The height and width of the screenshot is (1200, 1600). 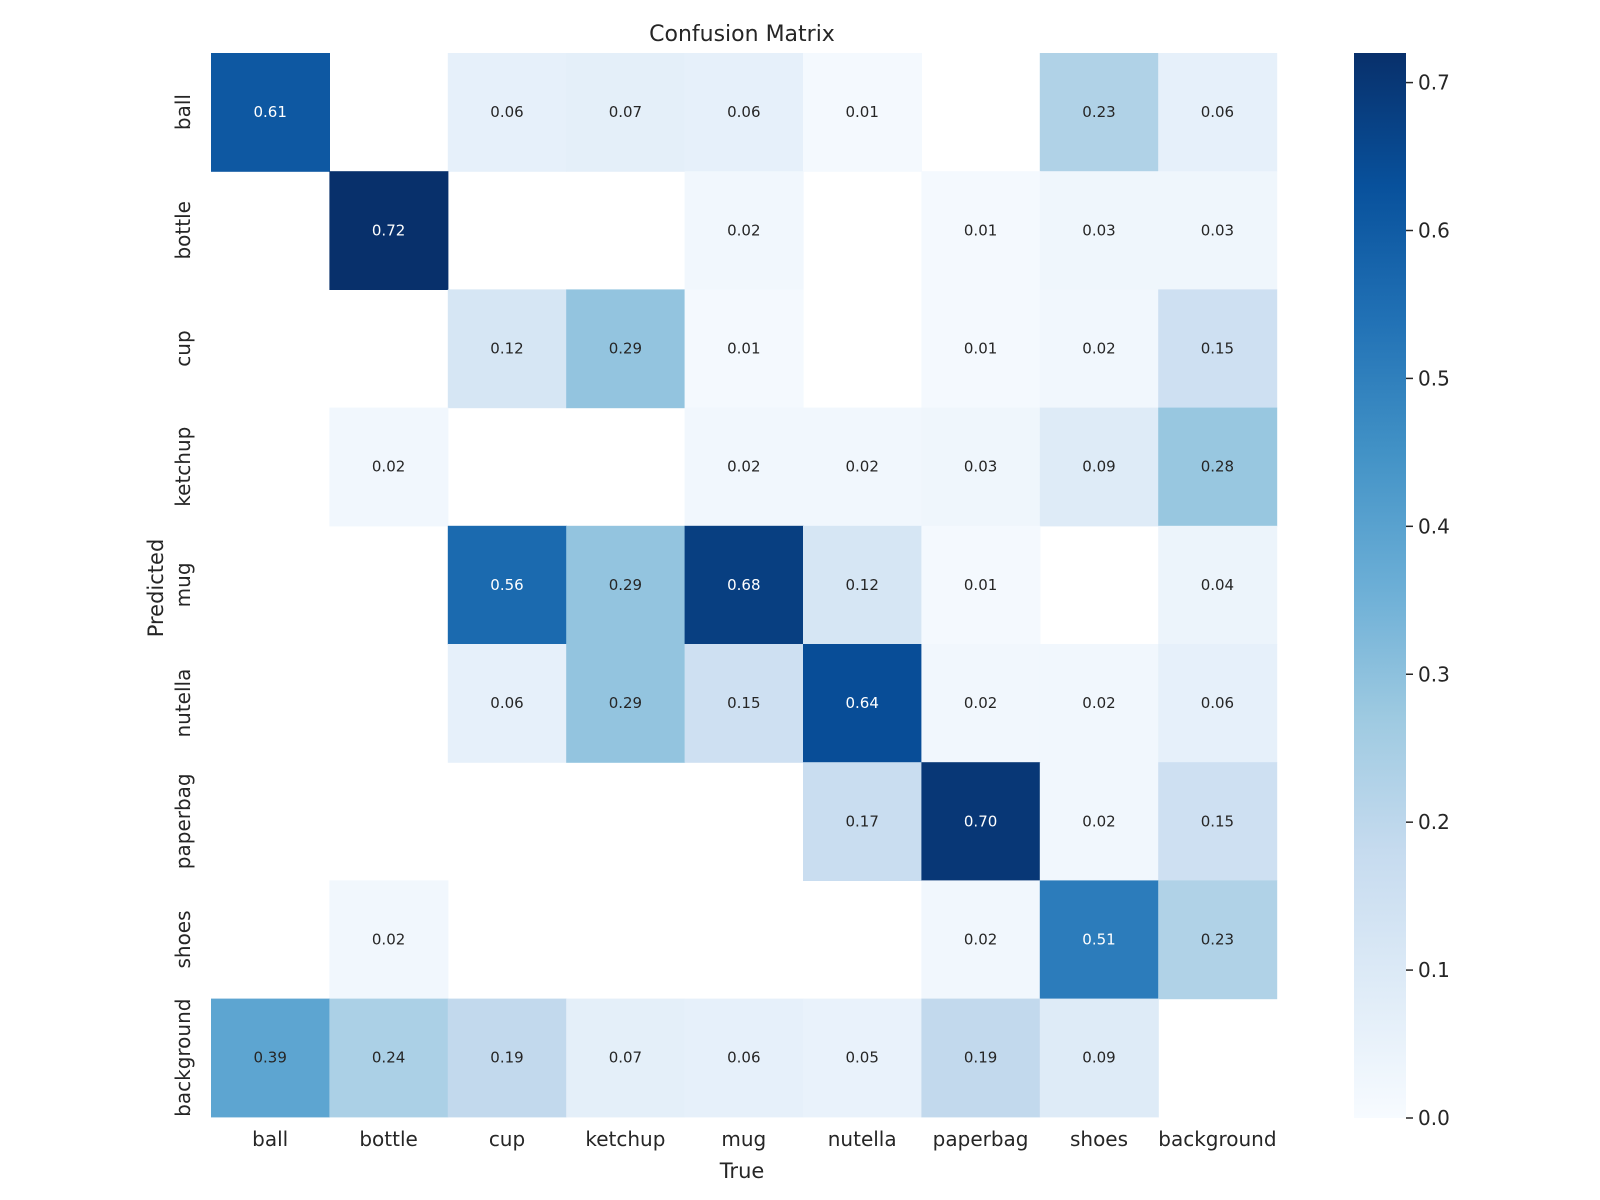 I want to click on y-tick-label: background, so click(x=183, y=1058).